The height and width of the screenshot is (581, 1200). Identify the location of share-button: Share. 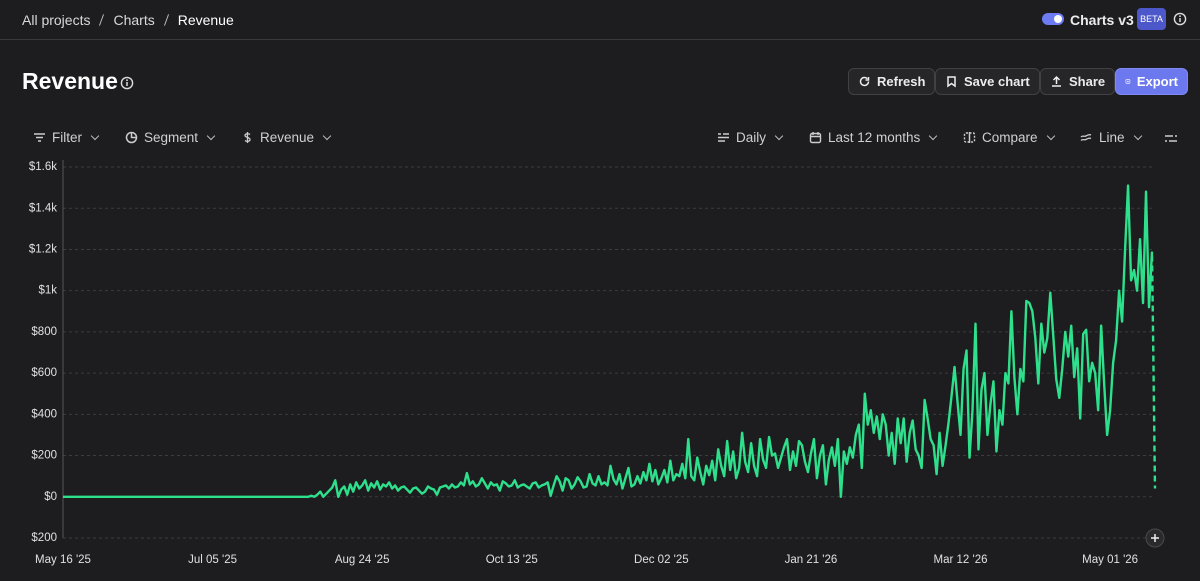
(1078, 81).